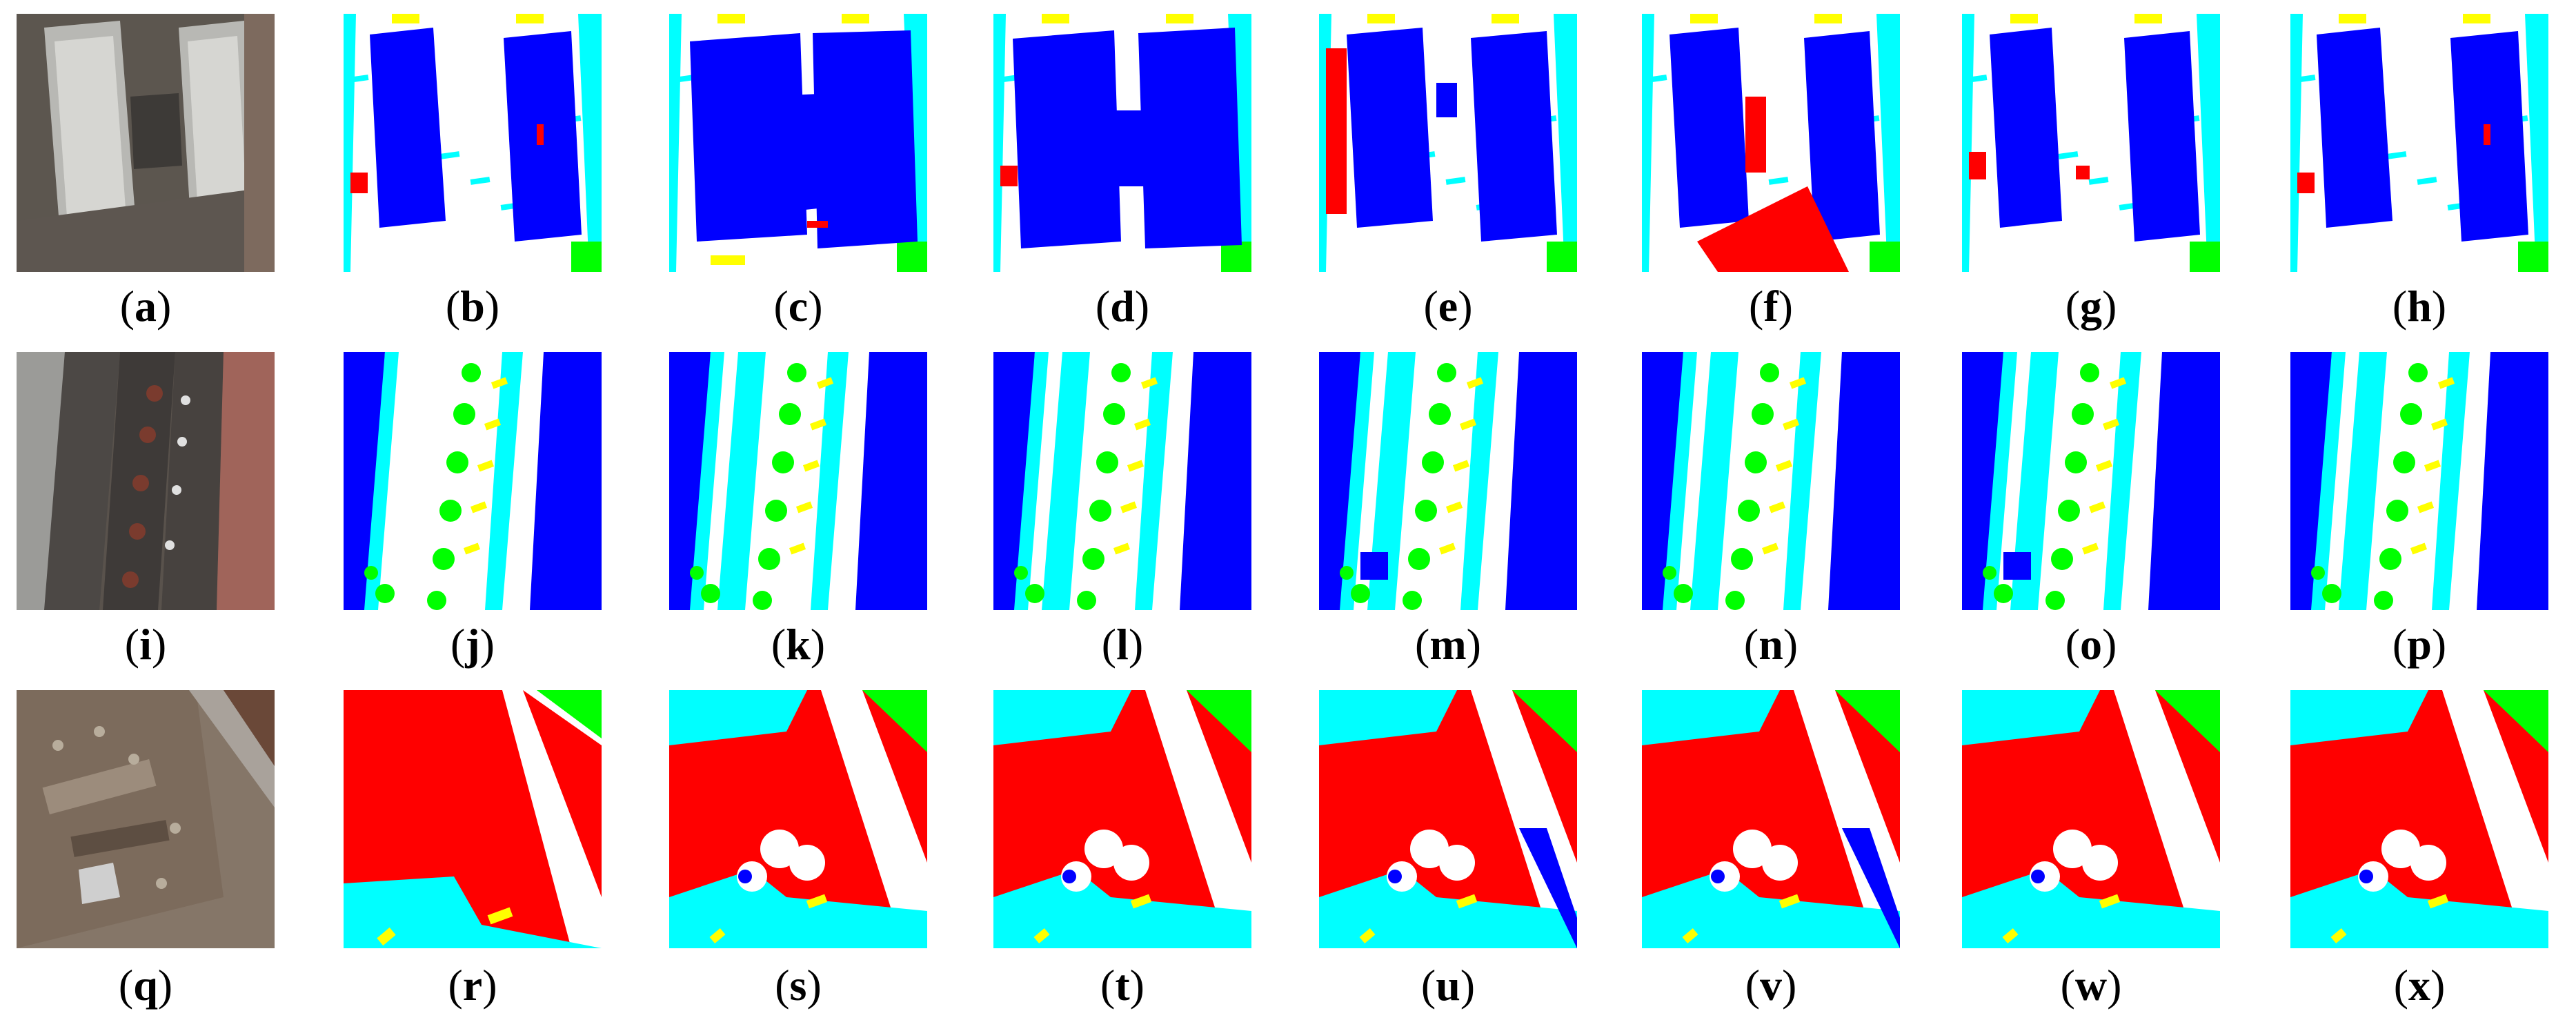 The height and width of the screenshot is (1029, 2576). I want to click on aerial-image-a, so click(146, 143).